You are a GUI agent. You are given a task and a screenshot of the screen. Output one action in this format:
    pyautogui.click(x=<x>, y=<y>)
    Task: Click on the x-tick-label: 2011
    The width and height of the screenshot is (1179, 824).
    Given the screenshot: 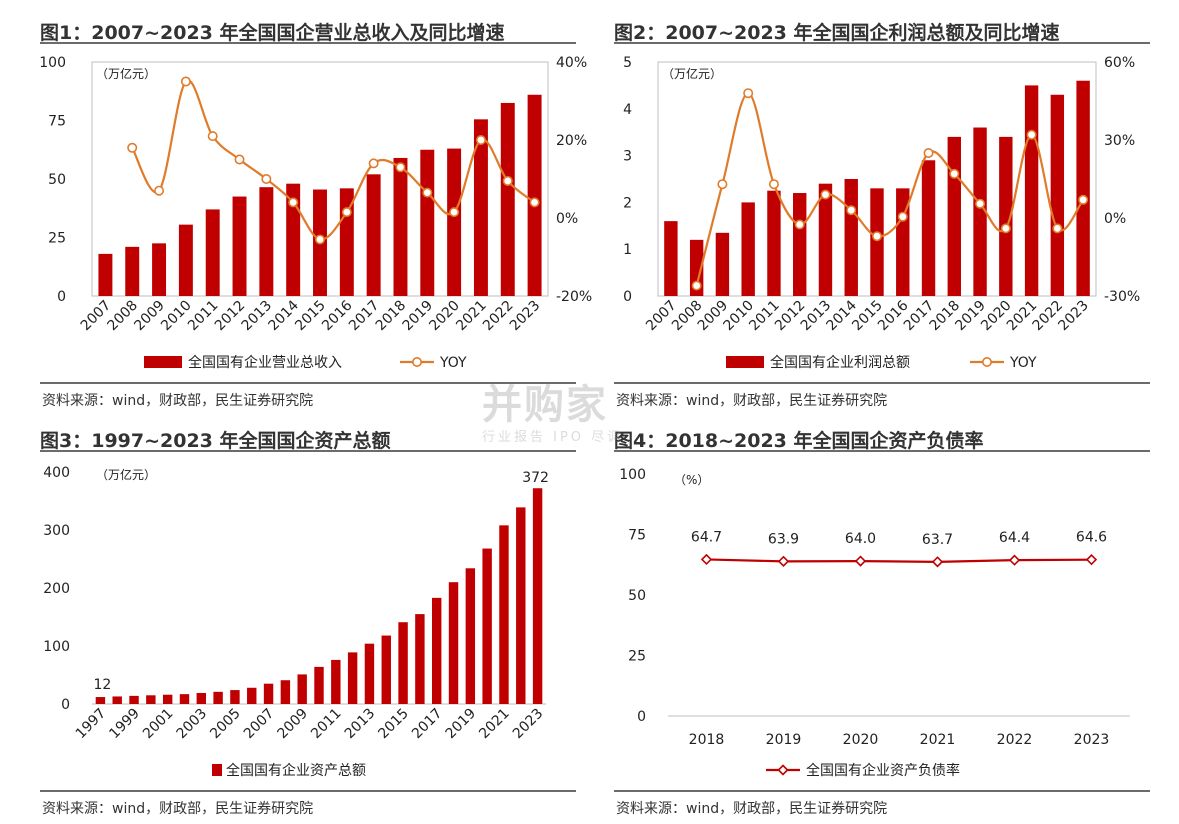 What is the action you would take?
    pyautogui.click(x=203, y=316)
    